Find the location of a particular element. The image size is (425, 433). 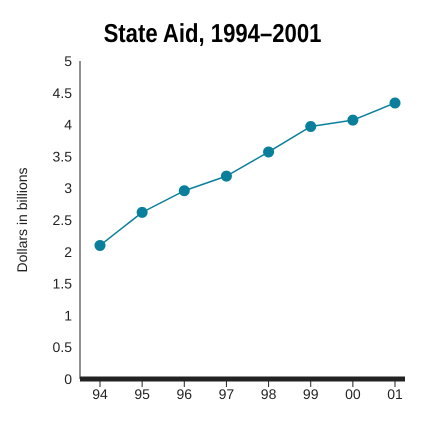

y-tick-label: 4 is located at coordinates (68, 124).